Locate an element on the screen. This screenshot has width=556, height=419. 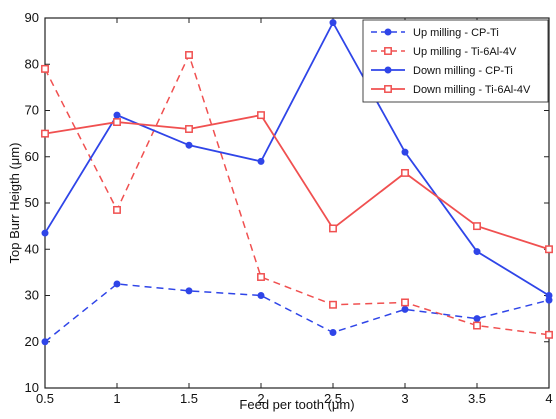
legend-item-1: Up milling - CP-Ti is located at coordinates (435, 33).